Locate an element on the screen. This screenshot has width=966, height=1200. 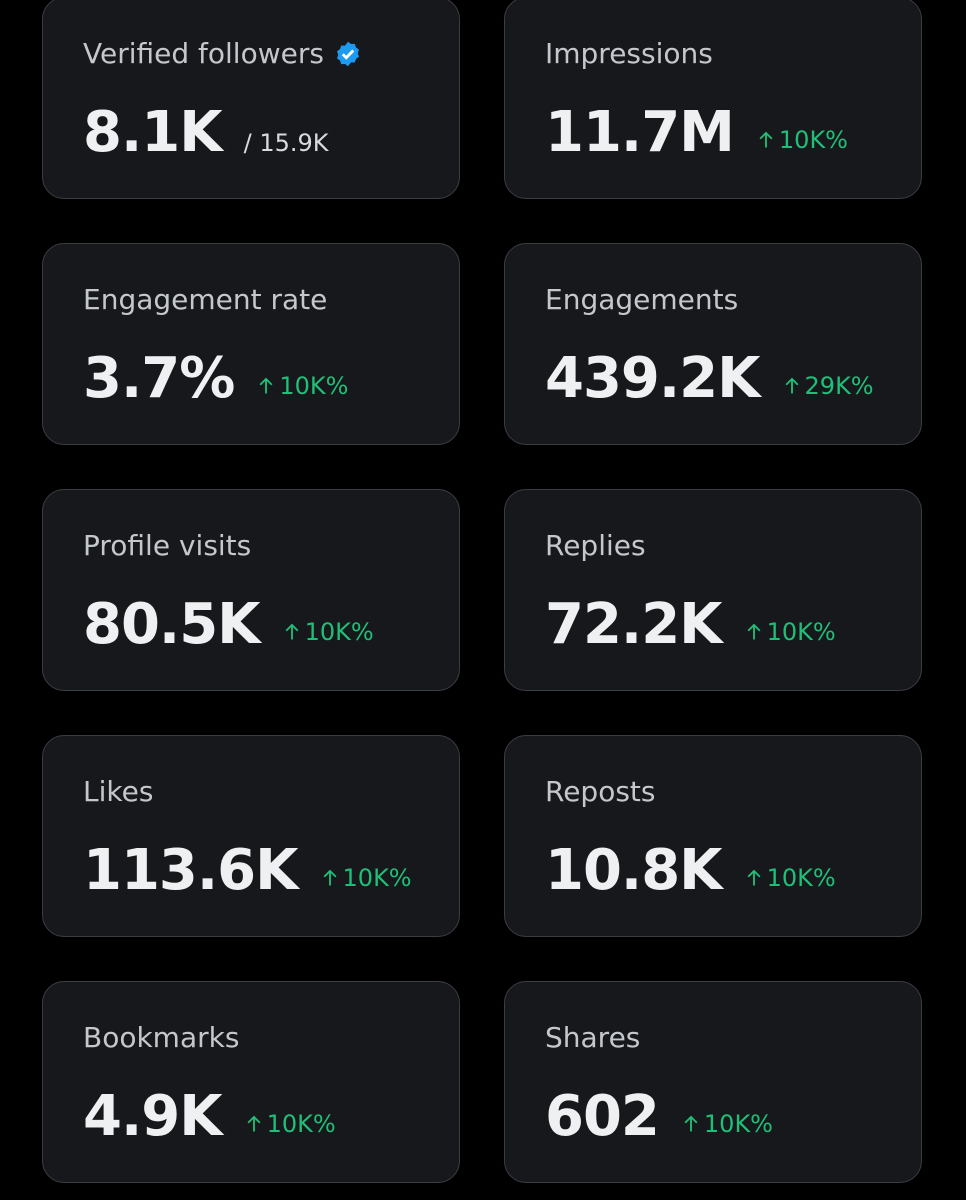
stat-card: Profile visits 80.5K 10K% is located at coordinates (251, 590).